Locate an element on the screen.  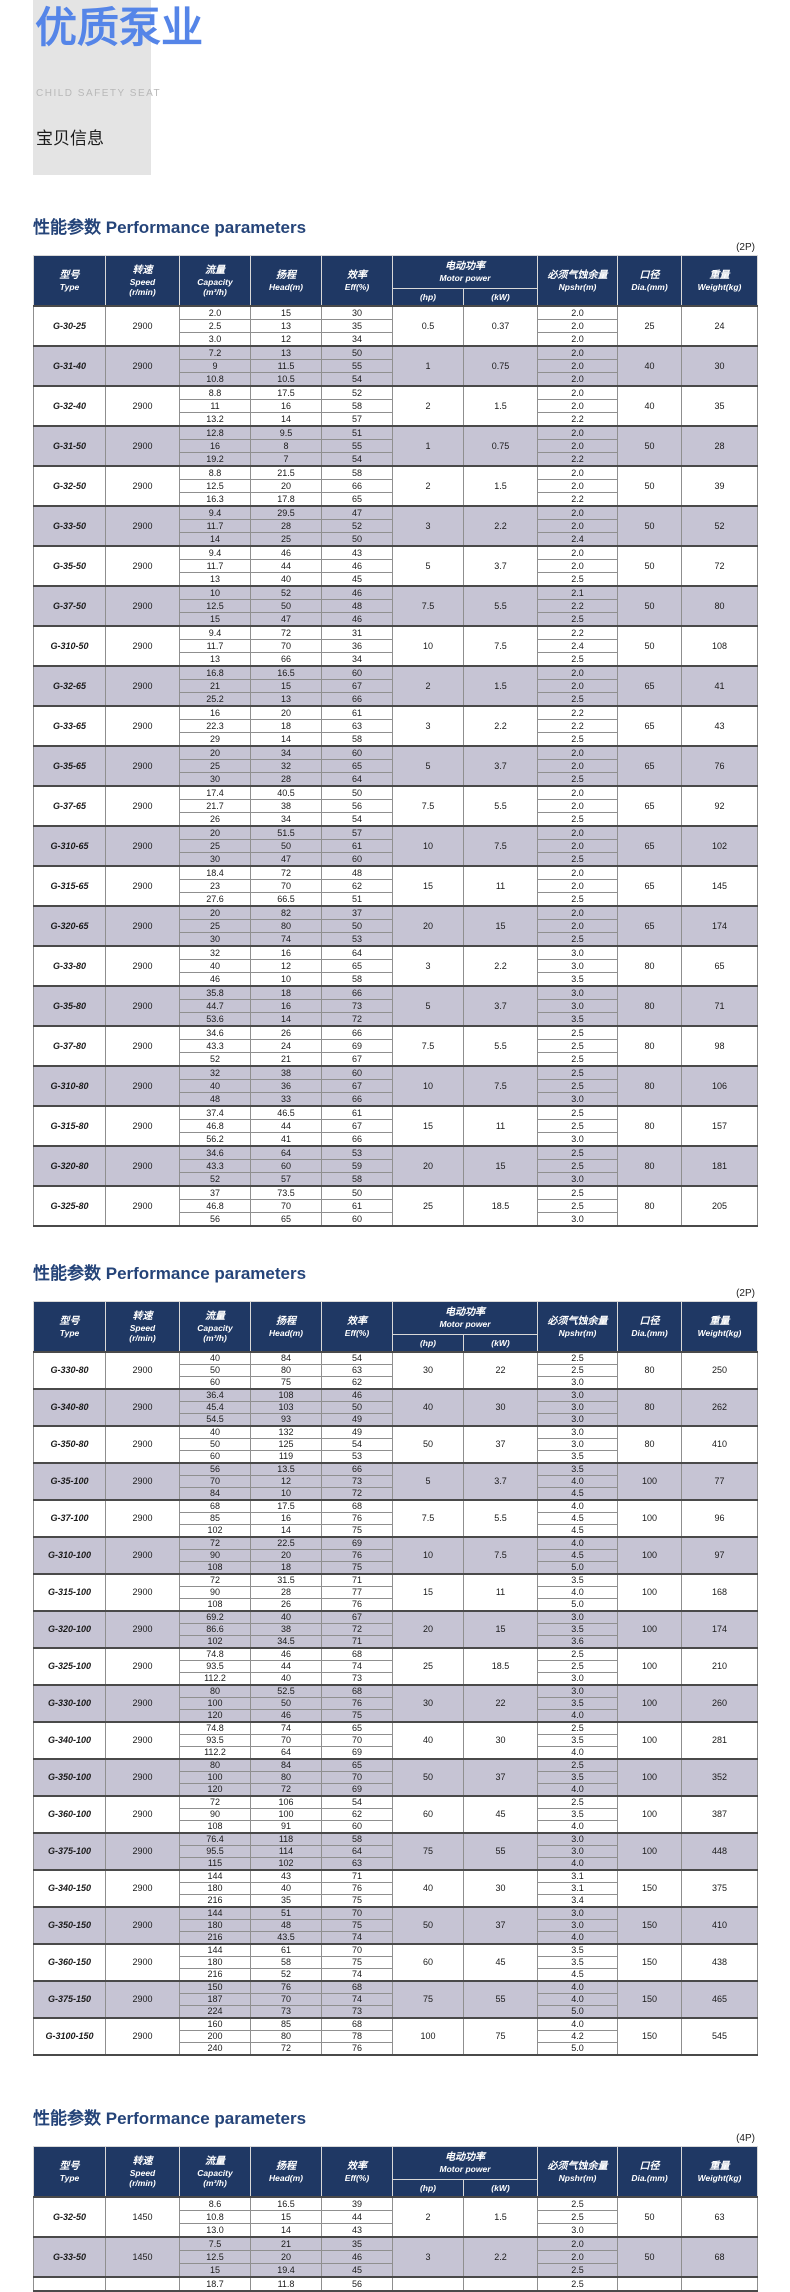
eff-cell: 45 is located at coordinates (357, 579).